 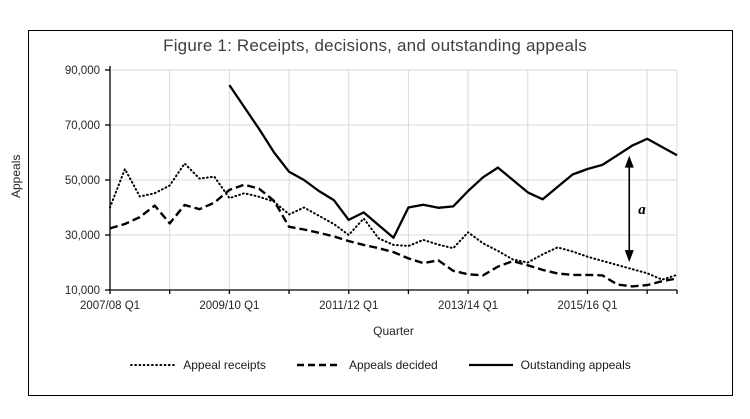 What do you see at coordinates (575, 365) in the screenshot?
I see `legend-label: Outstanding appeals` at bounding box center [575, 365].